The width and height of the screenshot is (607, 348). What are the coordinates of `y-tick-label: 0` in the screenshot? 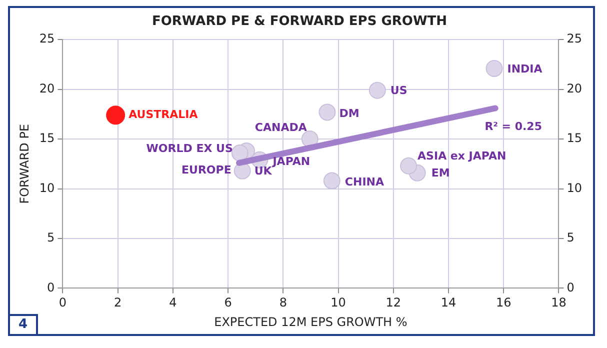 It's located at (51, 287).